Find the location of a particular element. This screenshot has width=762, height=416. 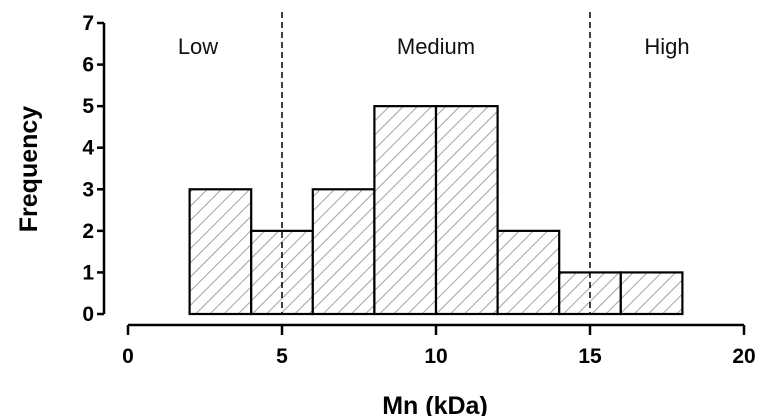

region-labels: Low Medium High is located at coordinates (434, 46).